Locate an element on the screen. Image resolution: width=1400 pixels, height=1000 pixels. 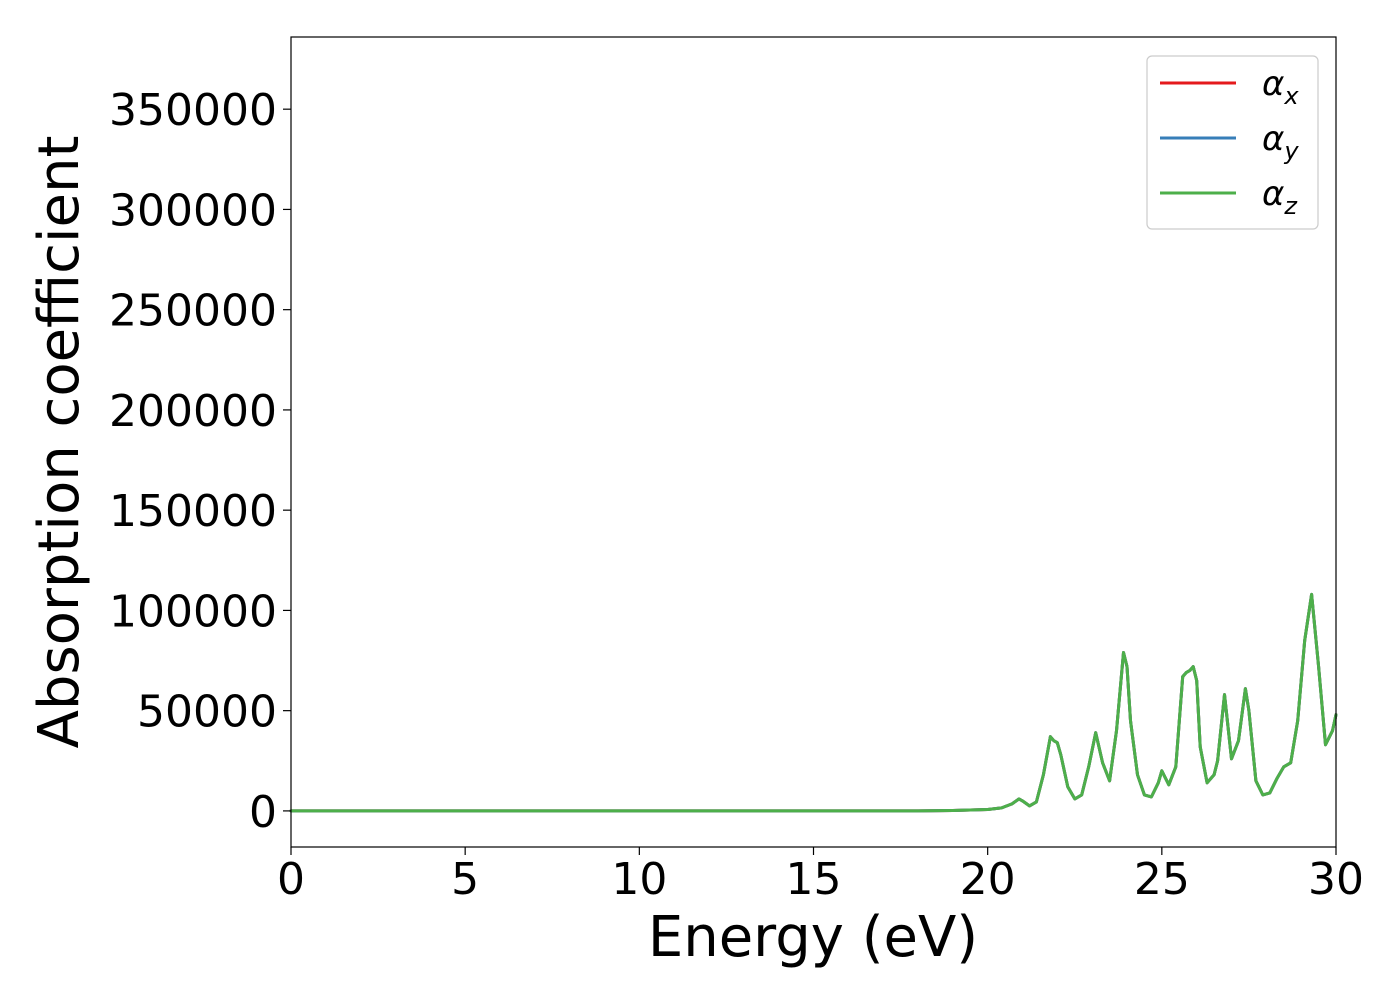
x-tick-label: 30 is located at coordinates (1336, 879).